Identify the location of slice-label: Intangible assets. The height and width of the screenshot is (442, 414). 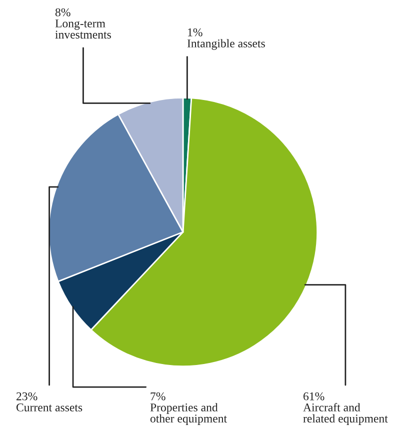
(226, 44).